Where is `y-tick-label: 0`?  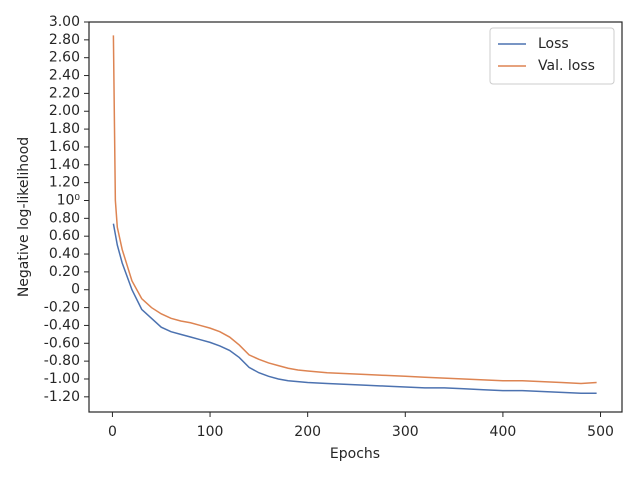
y-tick-label: 0 is located at coordinates (75, 290).